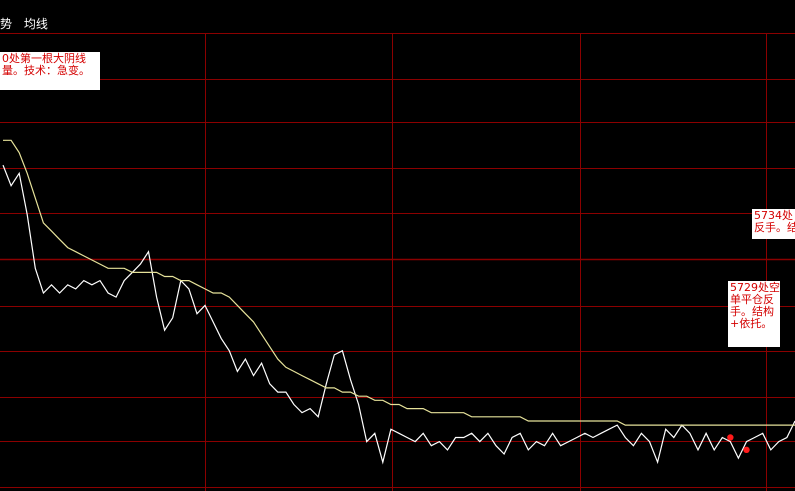 This screenshot has height=491, width=795. I want to click on chart-markers, so click(738, 444).